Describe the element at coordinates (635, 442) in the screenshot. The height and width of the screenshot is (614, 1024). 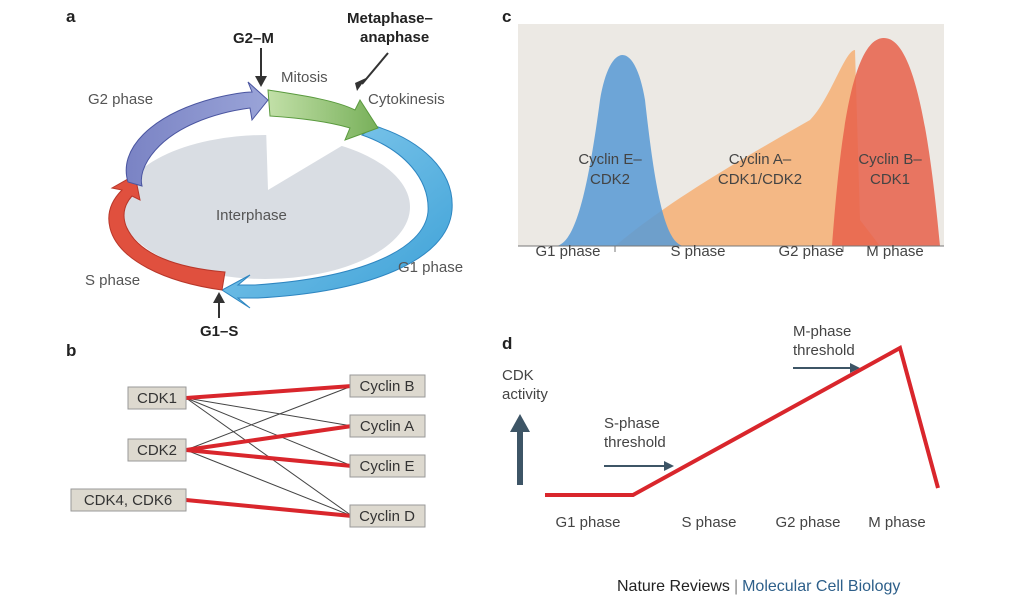
I see `s-threshold-label-2: threshold` at that location.